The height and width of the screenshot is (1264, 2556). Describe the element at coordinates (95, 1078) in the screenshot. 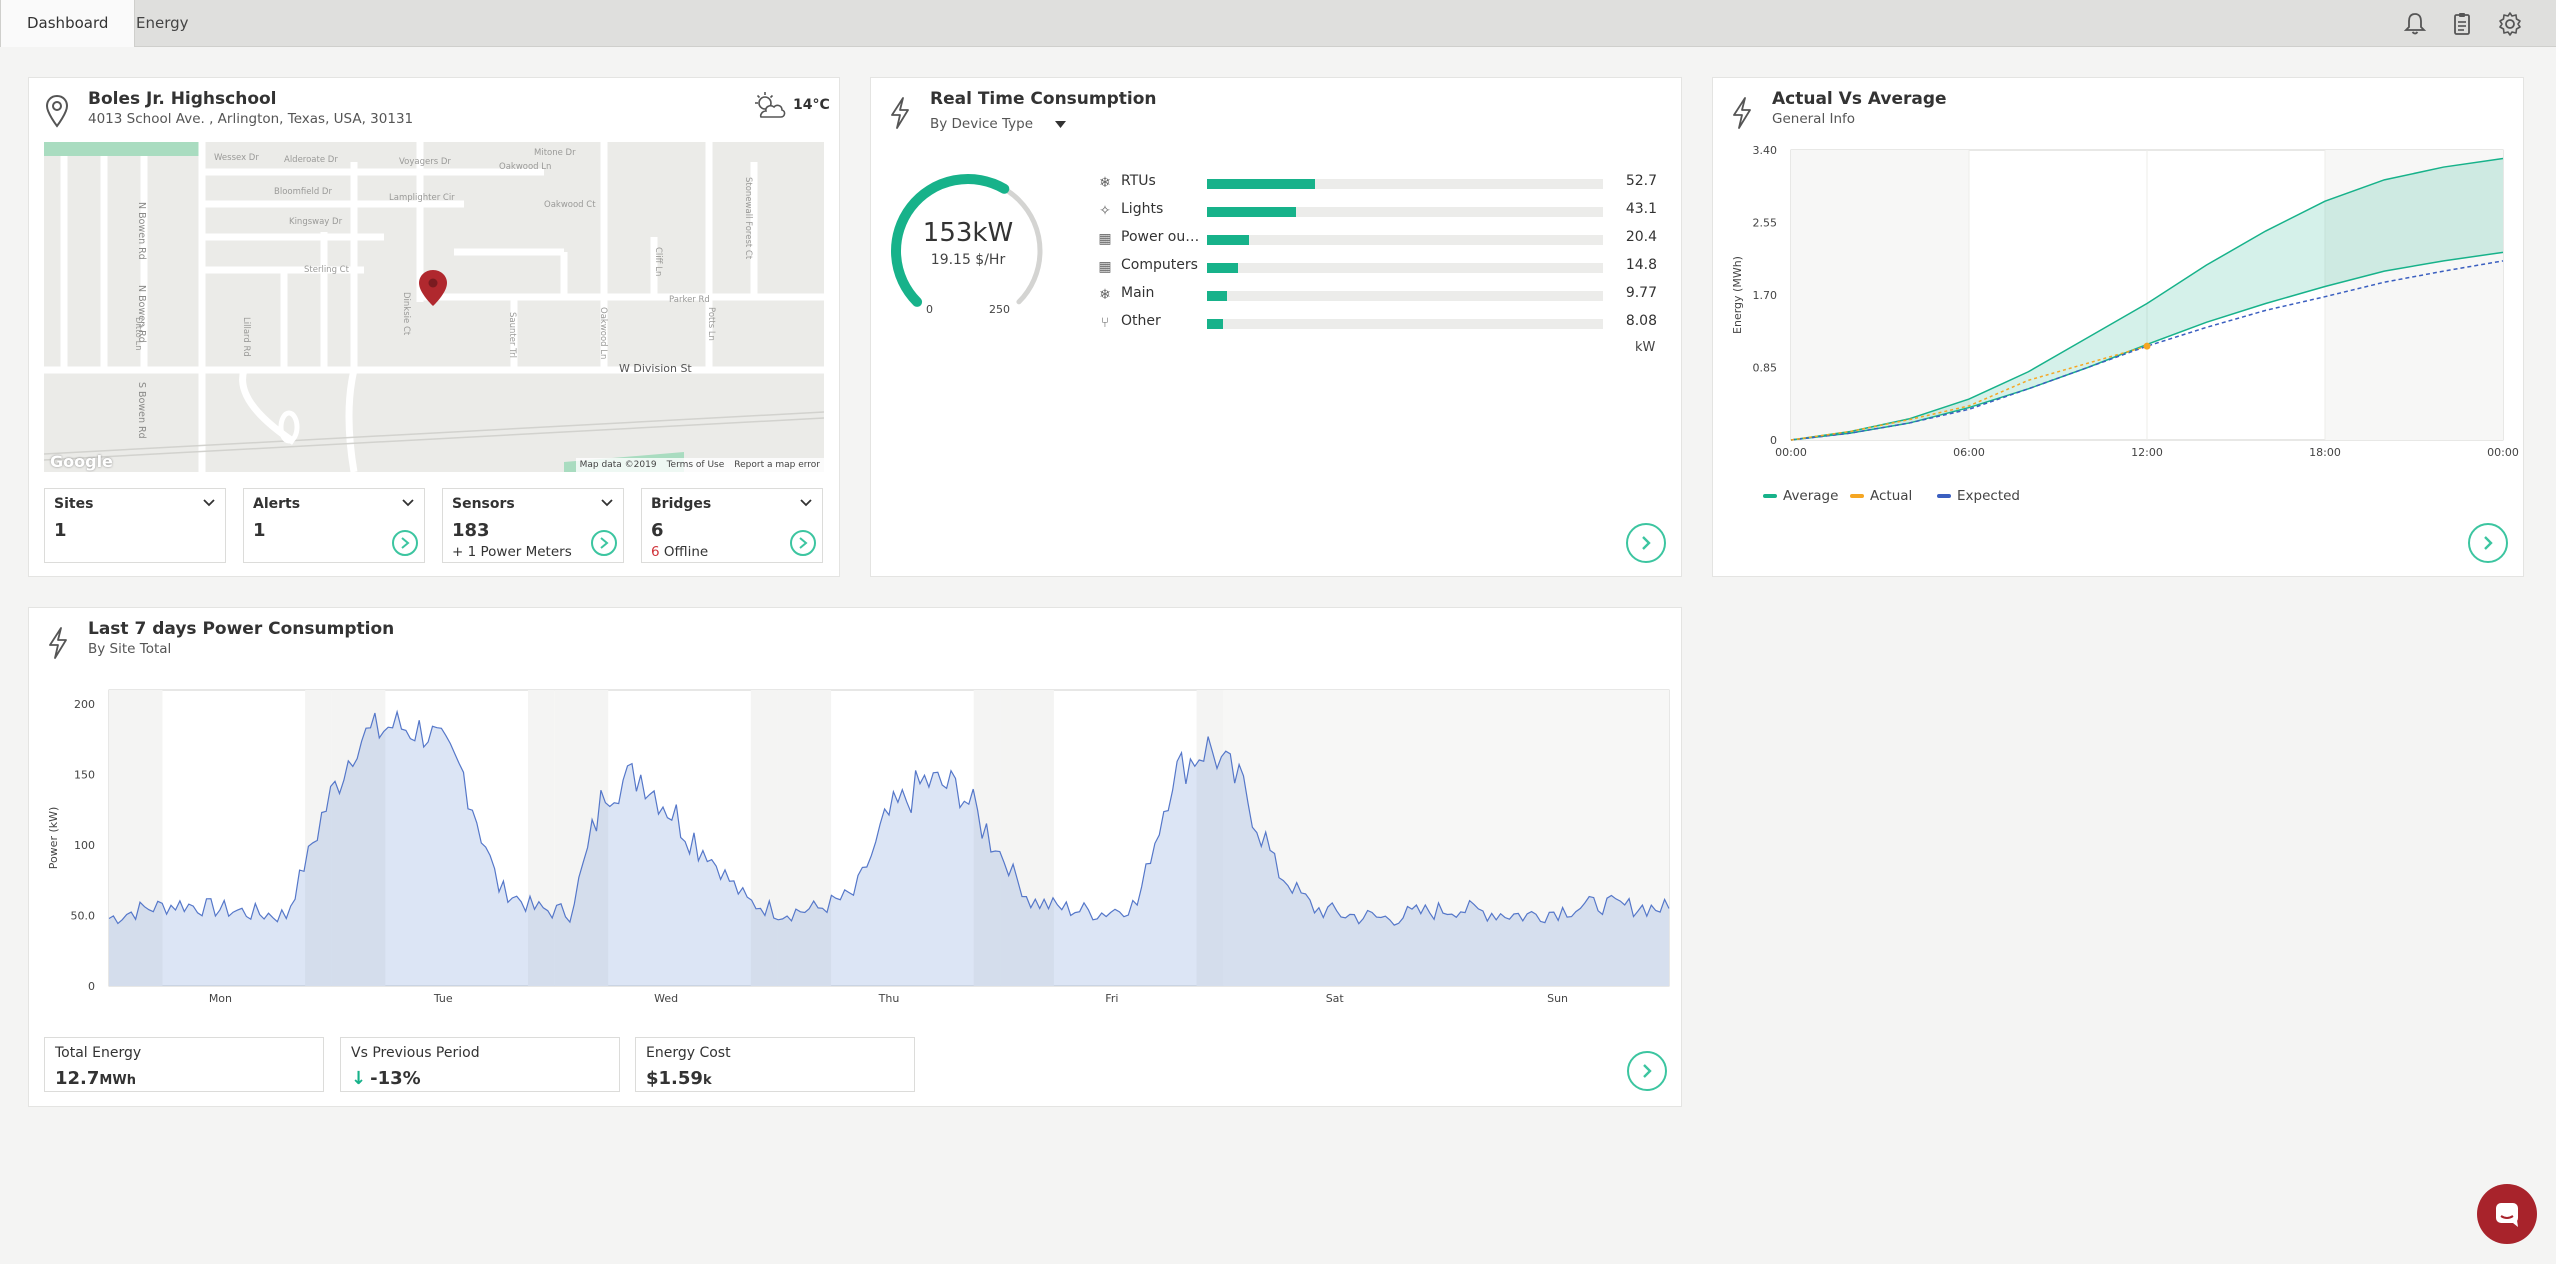

I see `total-energy-value: 12.7MWh` at that location.